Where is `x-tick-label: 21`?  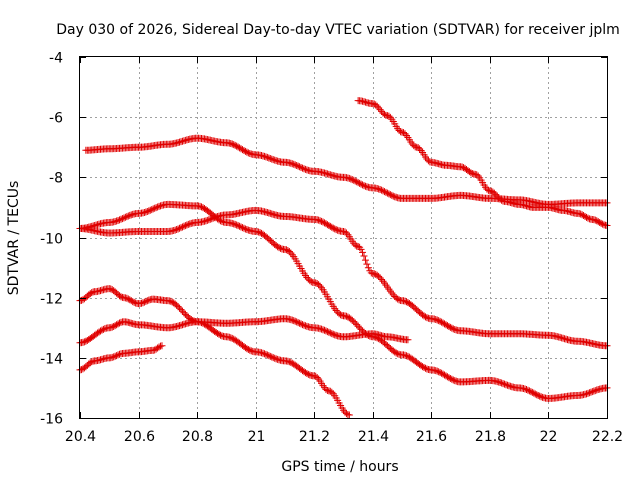
x-tick-label: 21 is located at coordinates (257, 437).